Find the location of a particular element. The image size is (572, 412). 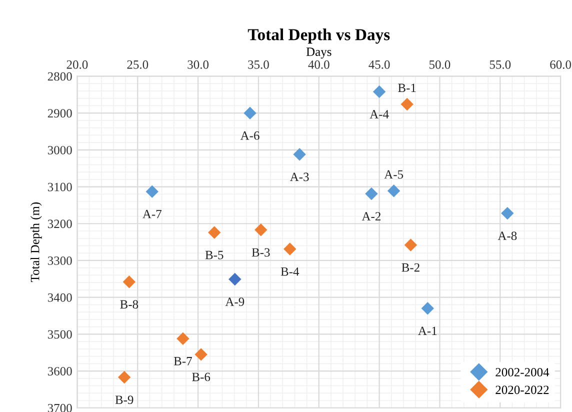

x-axis-title: Days is located at coordinates (319, 53).